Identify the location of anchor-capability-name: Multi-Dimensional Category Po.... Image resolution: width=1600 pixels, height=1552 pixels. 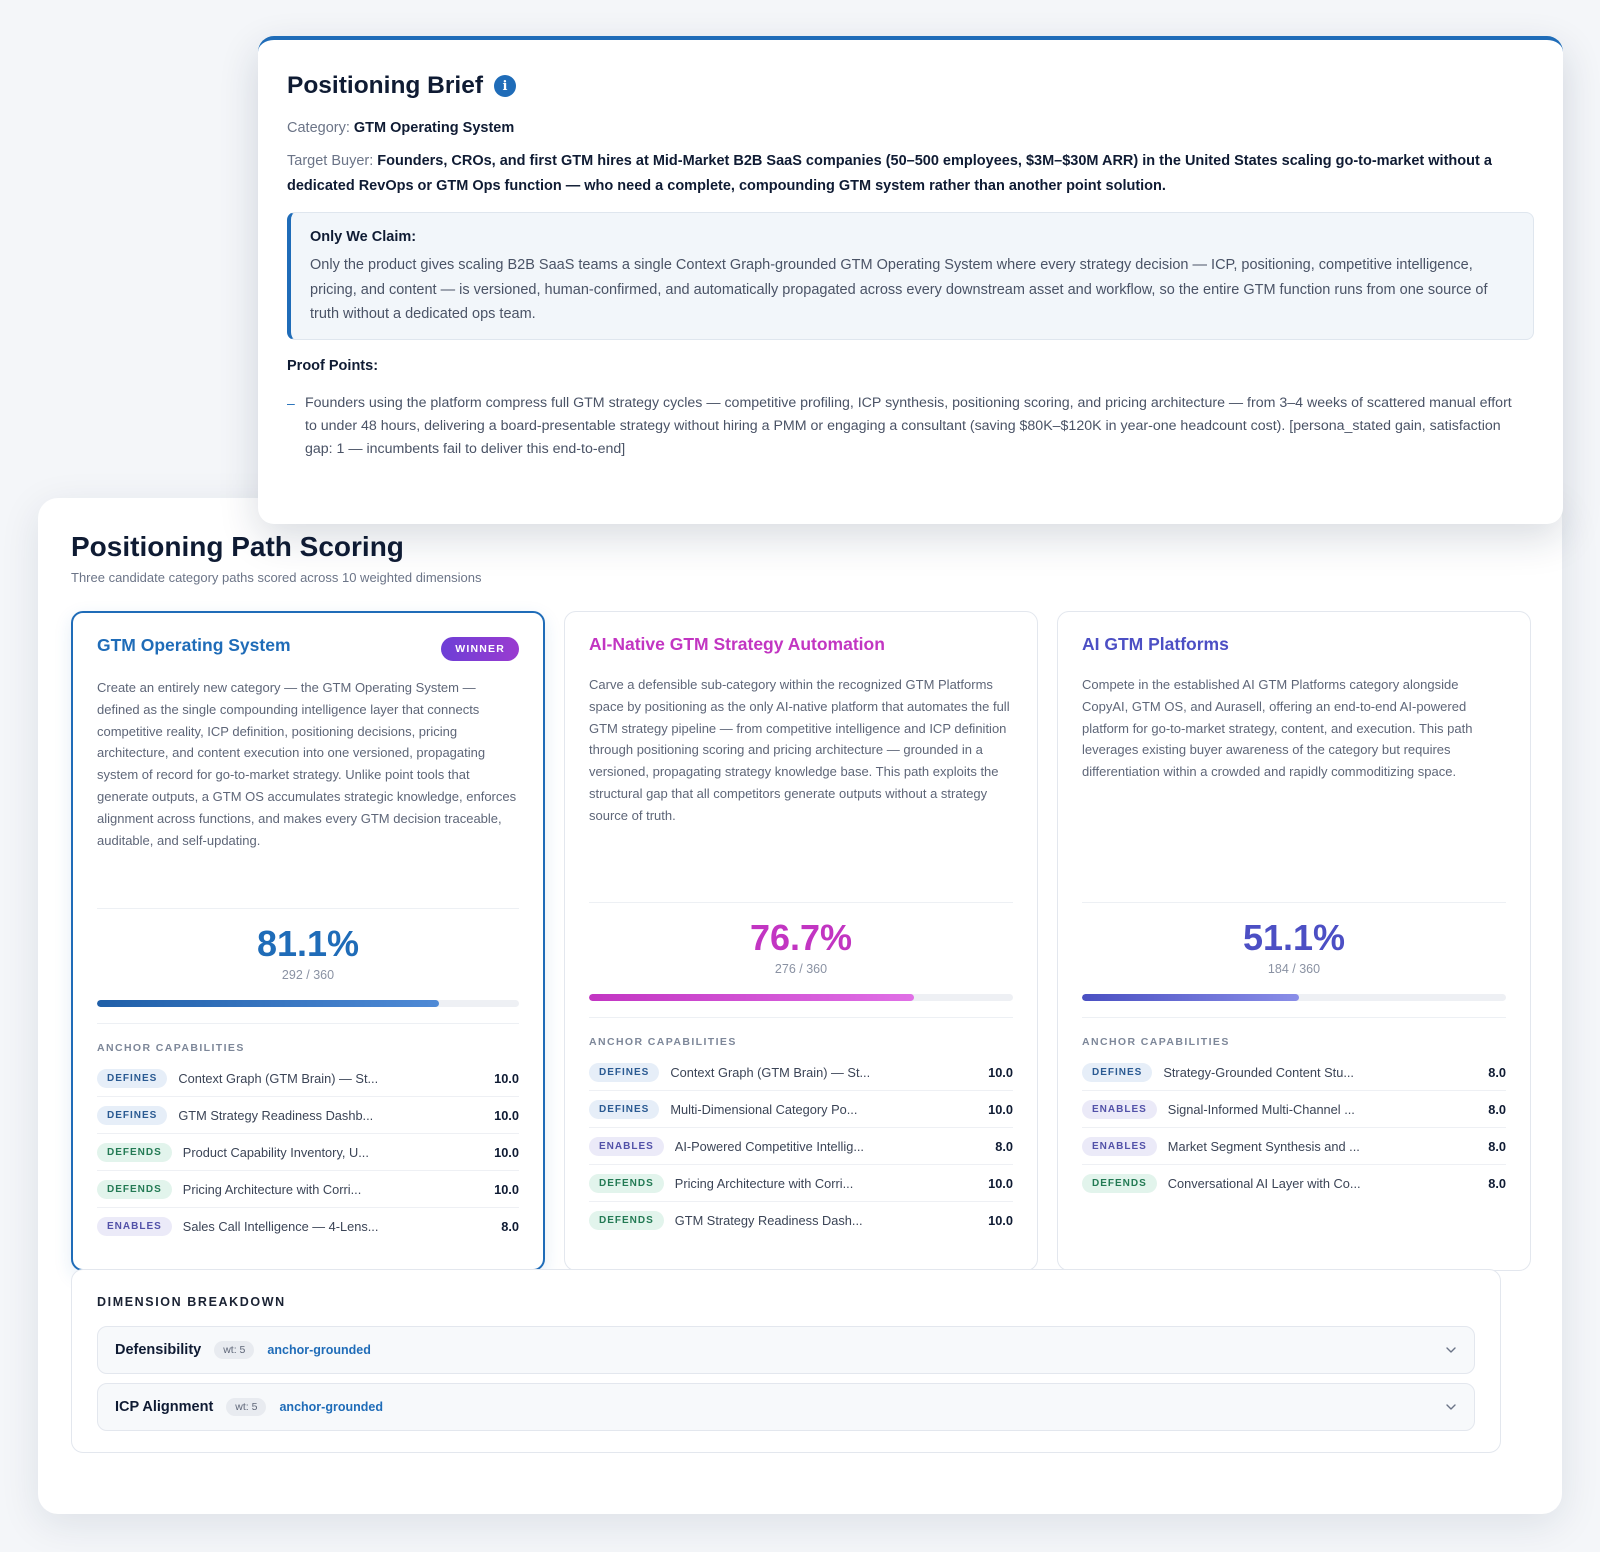
(764, 1109).